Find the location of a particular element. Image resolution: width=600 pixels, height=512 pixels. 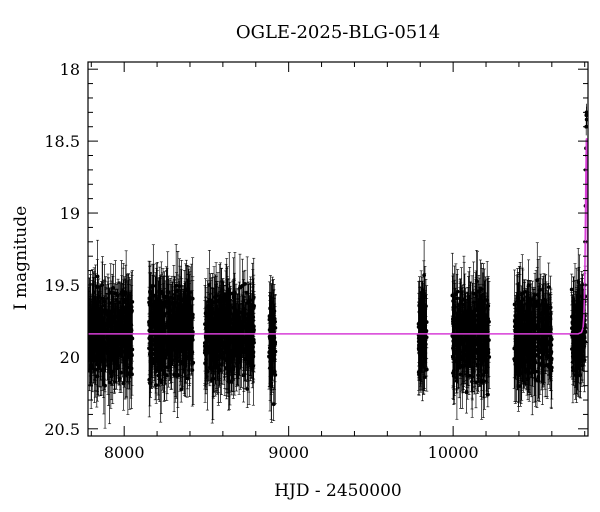

y-axis-label: I magnitude is located at coordinates (21, 258).